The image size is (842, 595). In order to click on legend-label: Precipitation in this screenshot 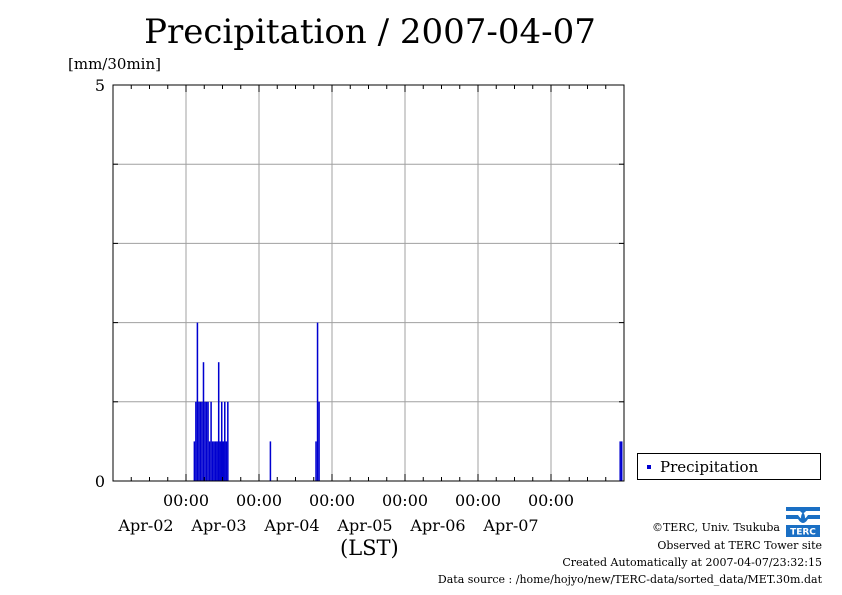, I will do `click(709, 467)`.